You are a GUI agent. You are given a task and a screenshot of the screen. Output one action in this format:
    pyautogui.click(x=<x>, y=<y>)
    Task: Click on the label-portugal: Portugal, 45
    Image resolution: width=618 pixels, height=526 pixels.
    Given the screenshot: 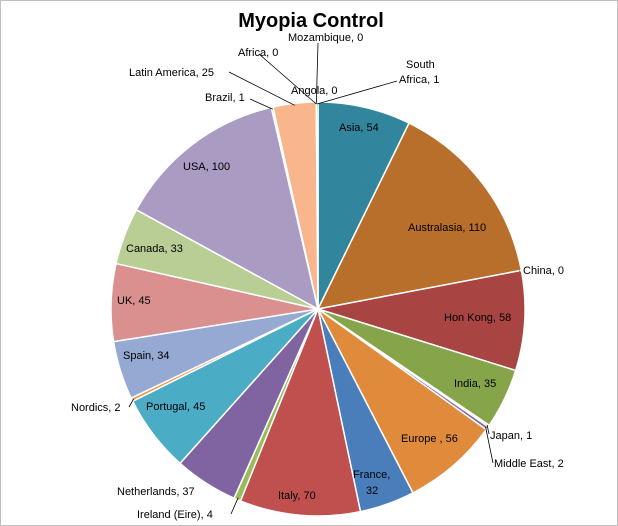 What is the action you would take?
    pyautogui.click(x=175, y=407)
    